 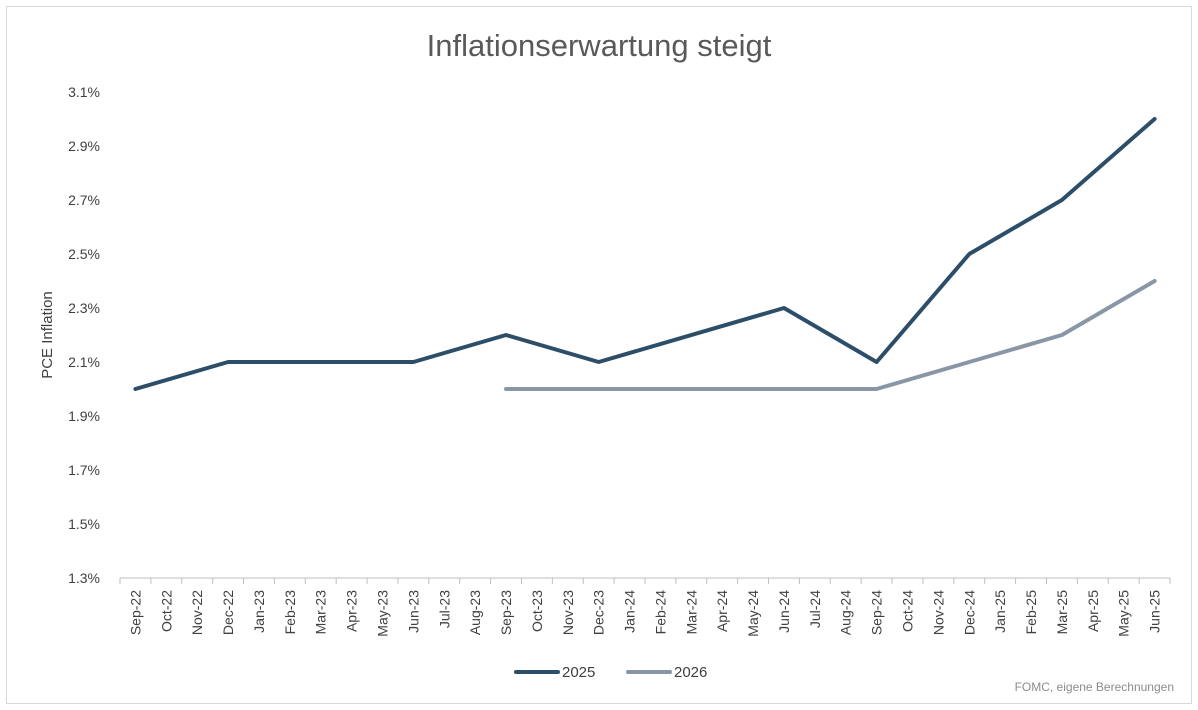 I want to click on x-tick-label: Nov-24, so click(x=938, y=612).